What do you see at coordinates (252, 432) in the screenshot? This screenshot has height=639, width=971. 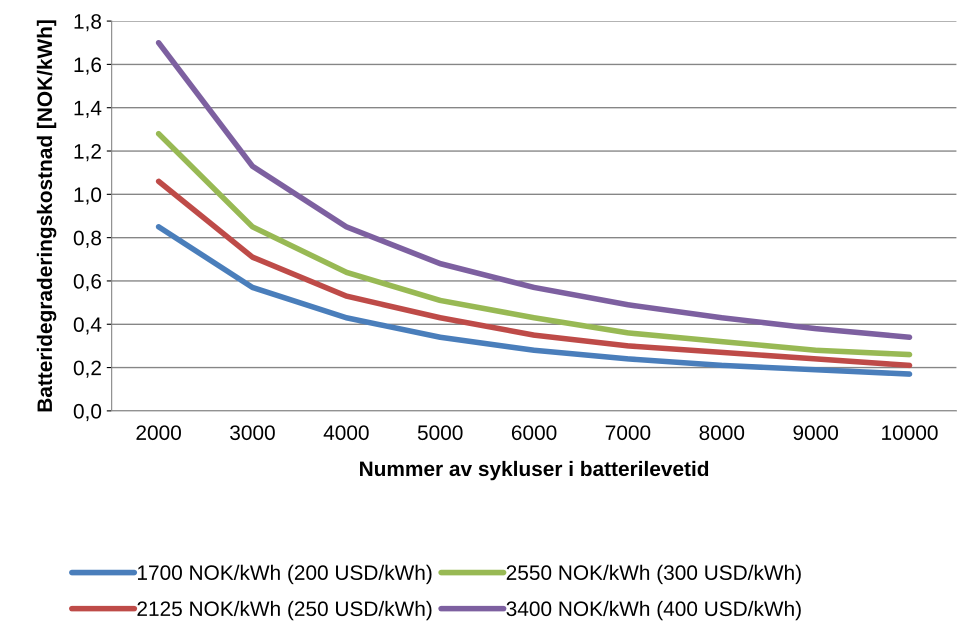 I see `x-tick-label: 3000` at bounding box center [252, 432].